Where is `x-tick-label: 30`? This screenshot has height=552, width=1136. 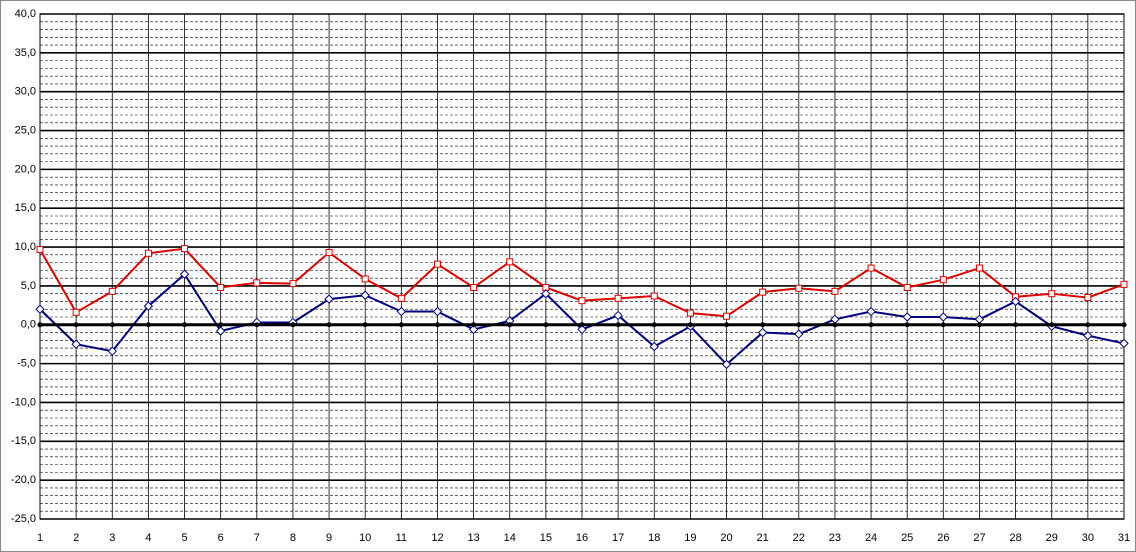
x-tick-label: 30 is located at coordinates (1088, 538).